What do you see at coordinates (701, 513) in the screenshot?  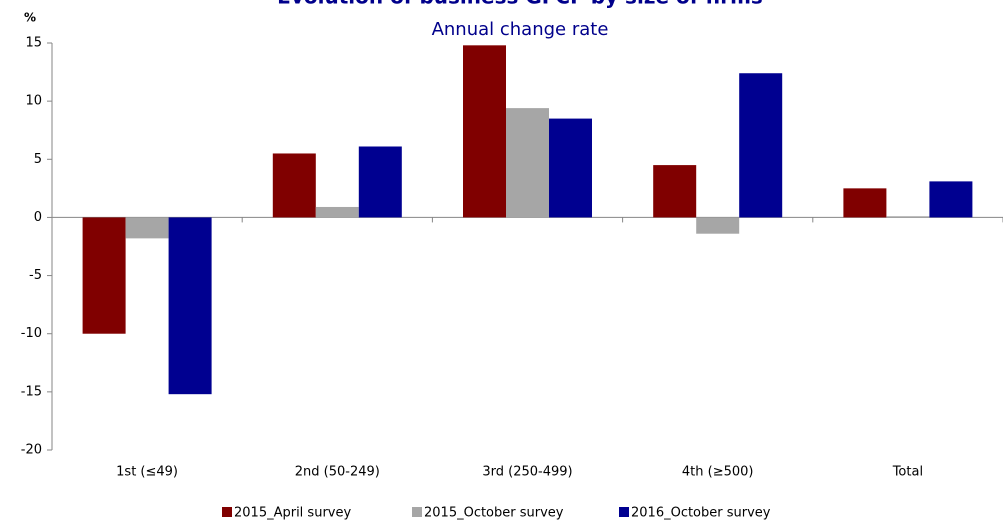 I see `legend-label: 2016_October survey` at bounding box center [701, 513].